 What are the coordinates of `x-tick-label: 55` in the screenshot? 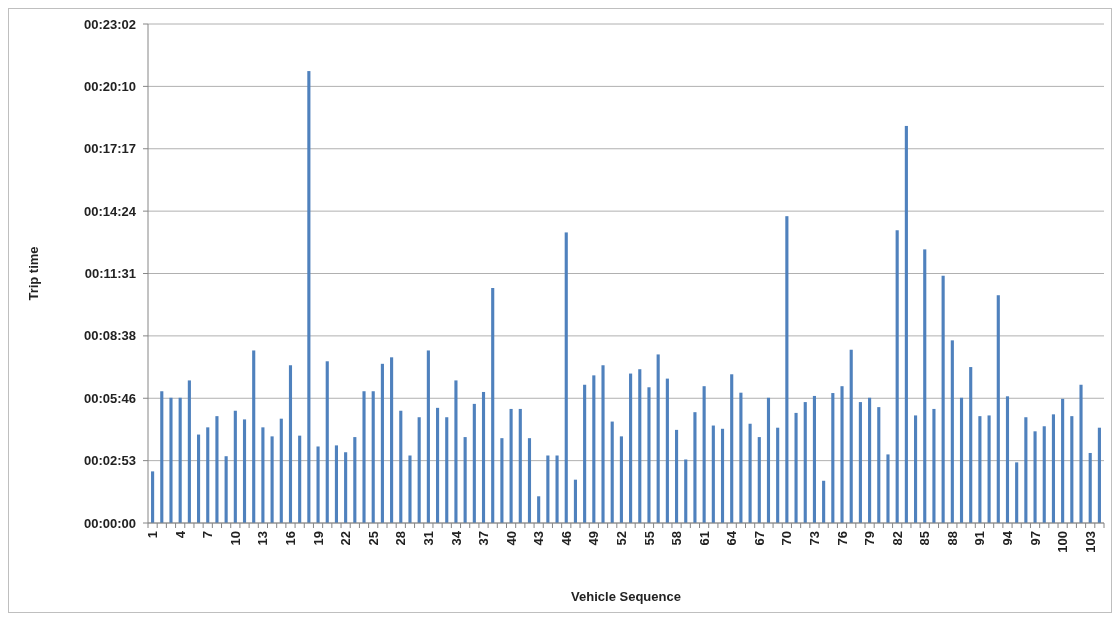 It's located at (649, 538).